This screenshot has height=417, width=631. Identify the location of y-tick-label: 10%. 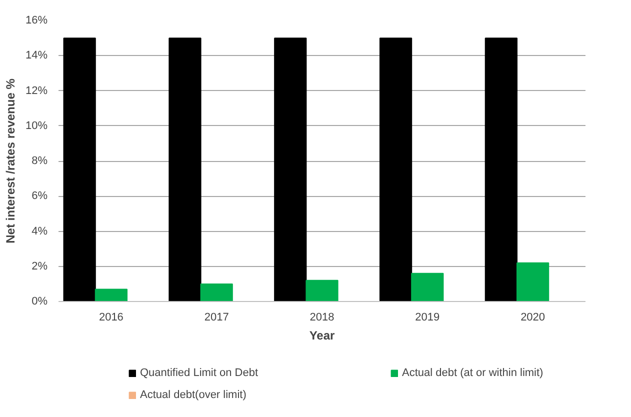
(36, 126).